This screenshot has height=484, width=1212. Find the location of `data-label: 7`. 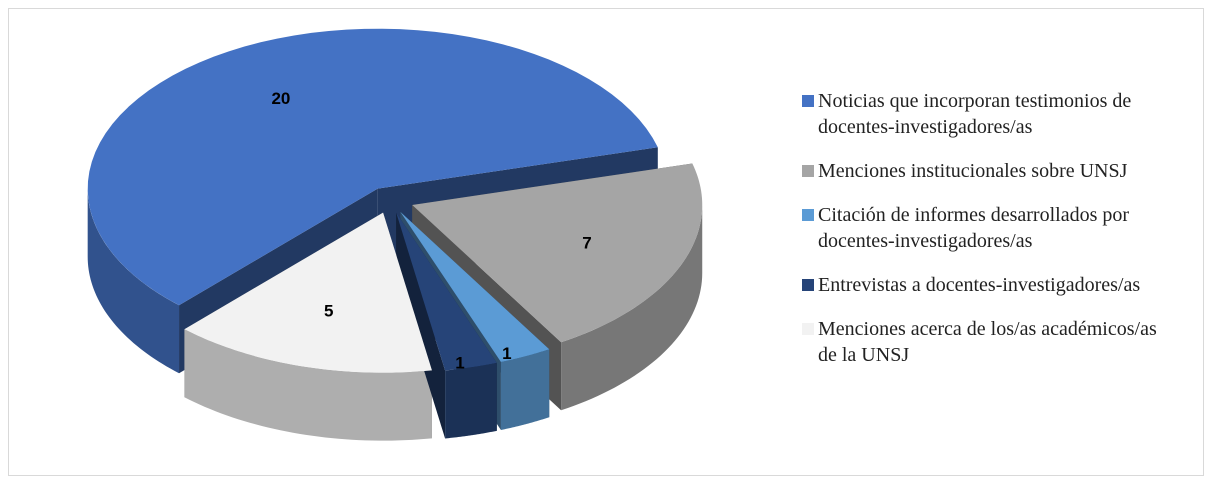

data-label: 7 is located at coordinates (586, 242).